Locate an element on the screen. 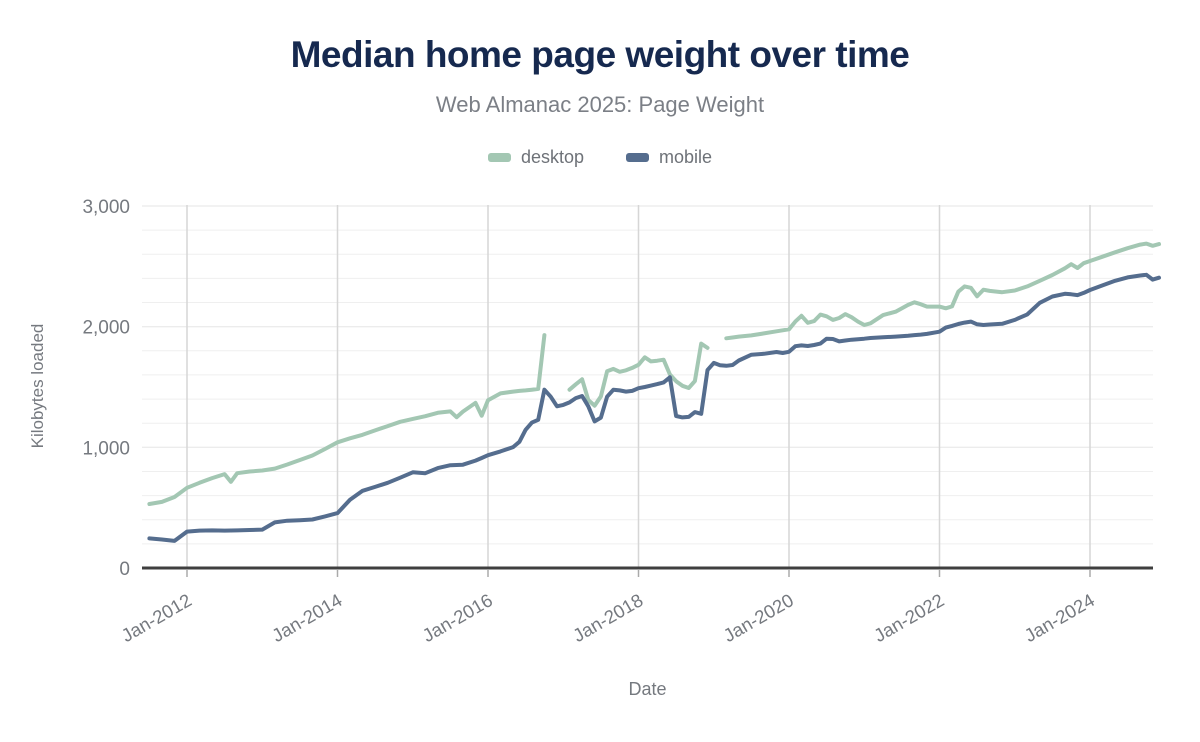 This screenshot has height=742, width=1200. x-tick-label: Jan-2018 is located at coordinates (607, 617).